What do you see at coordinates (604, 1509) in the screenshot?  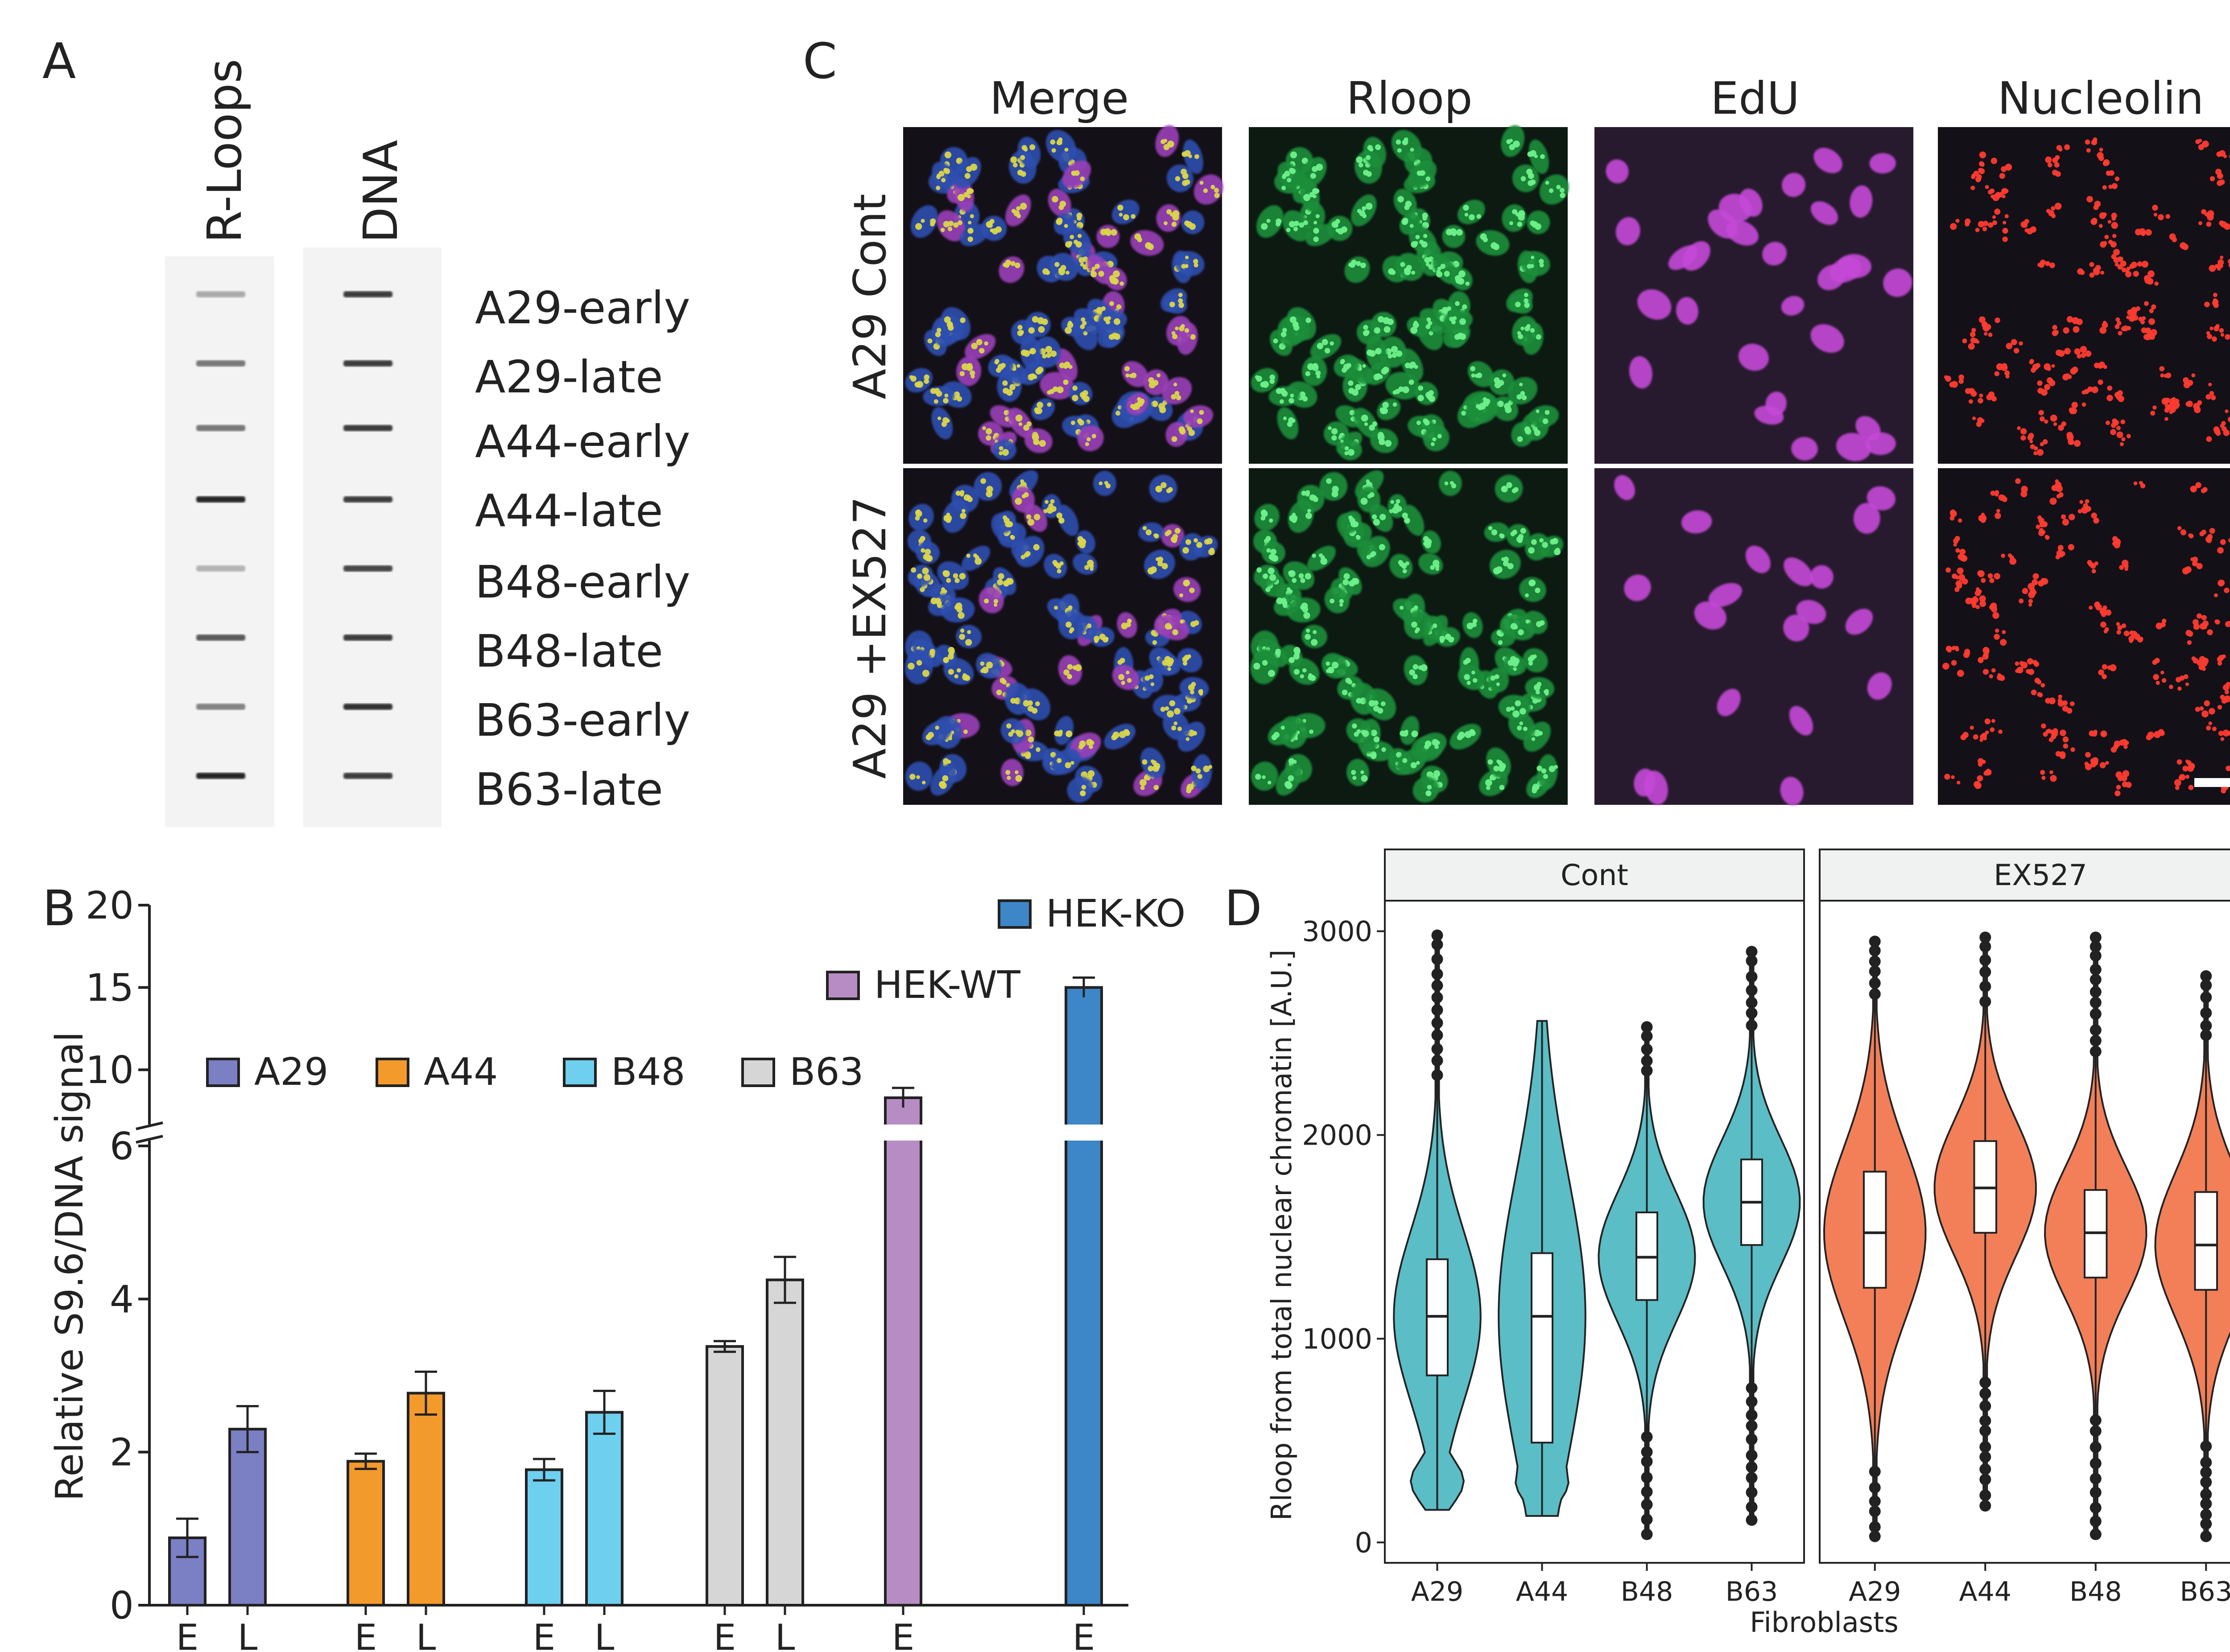 I see `bar-B48-L` at bounding box center [604, 1509].